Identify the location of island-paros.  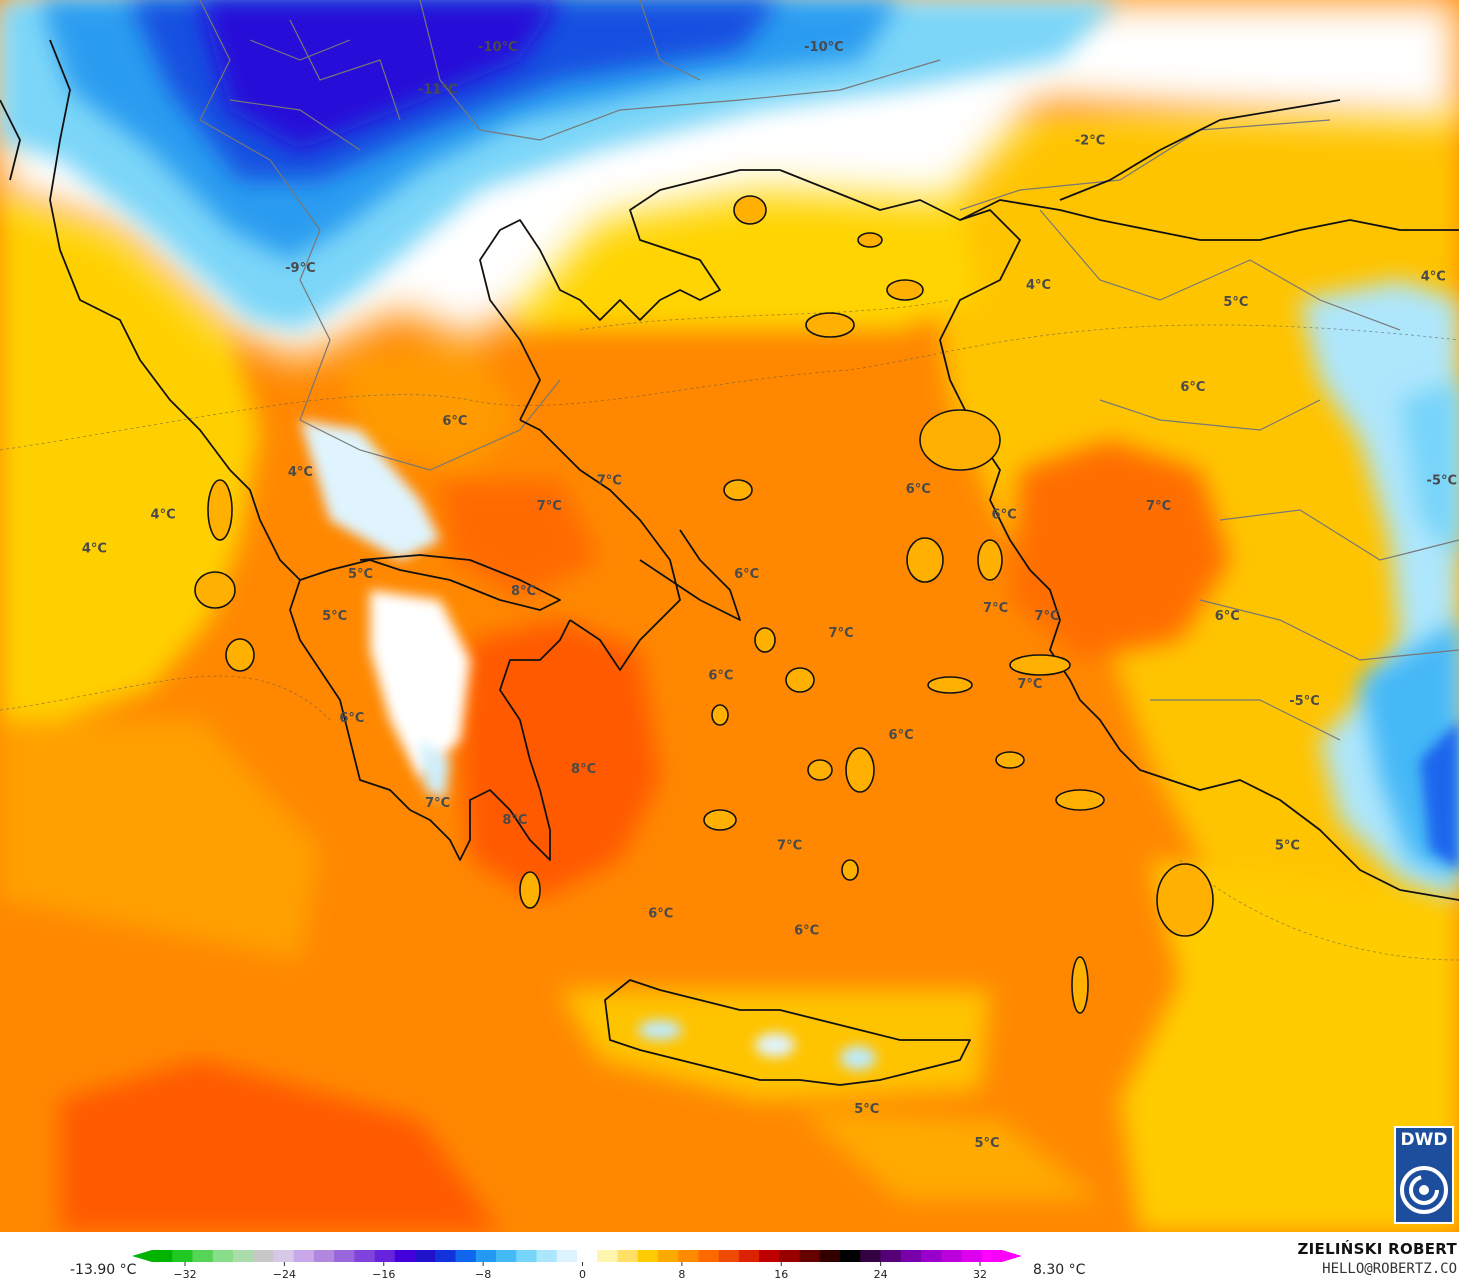
(820, 770).